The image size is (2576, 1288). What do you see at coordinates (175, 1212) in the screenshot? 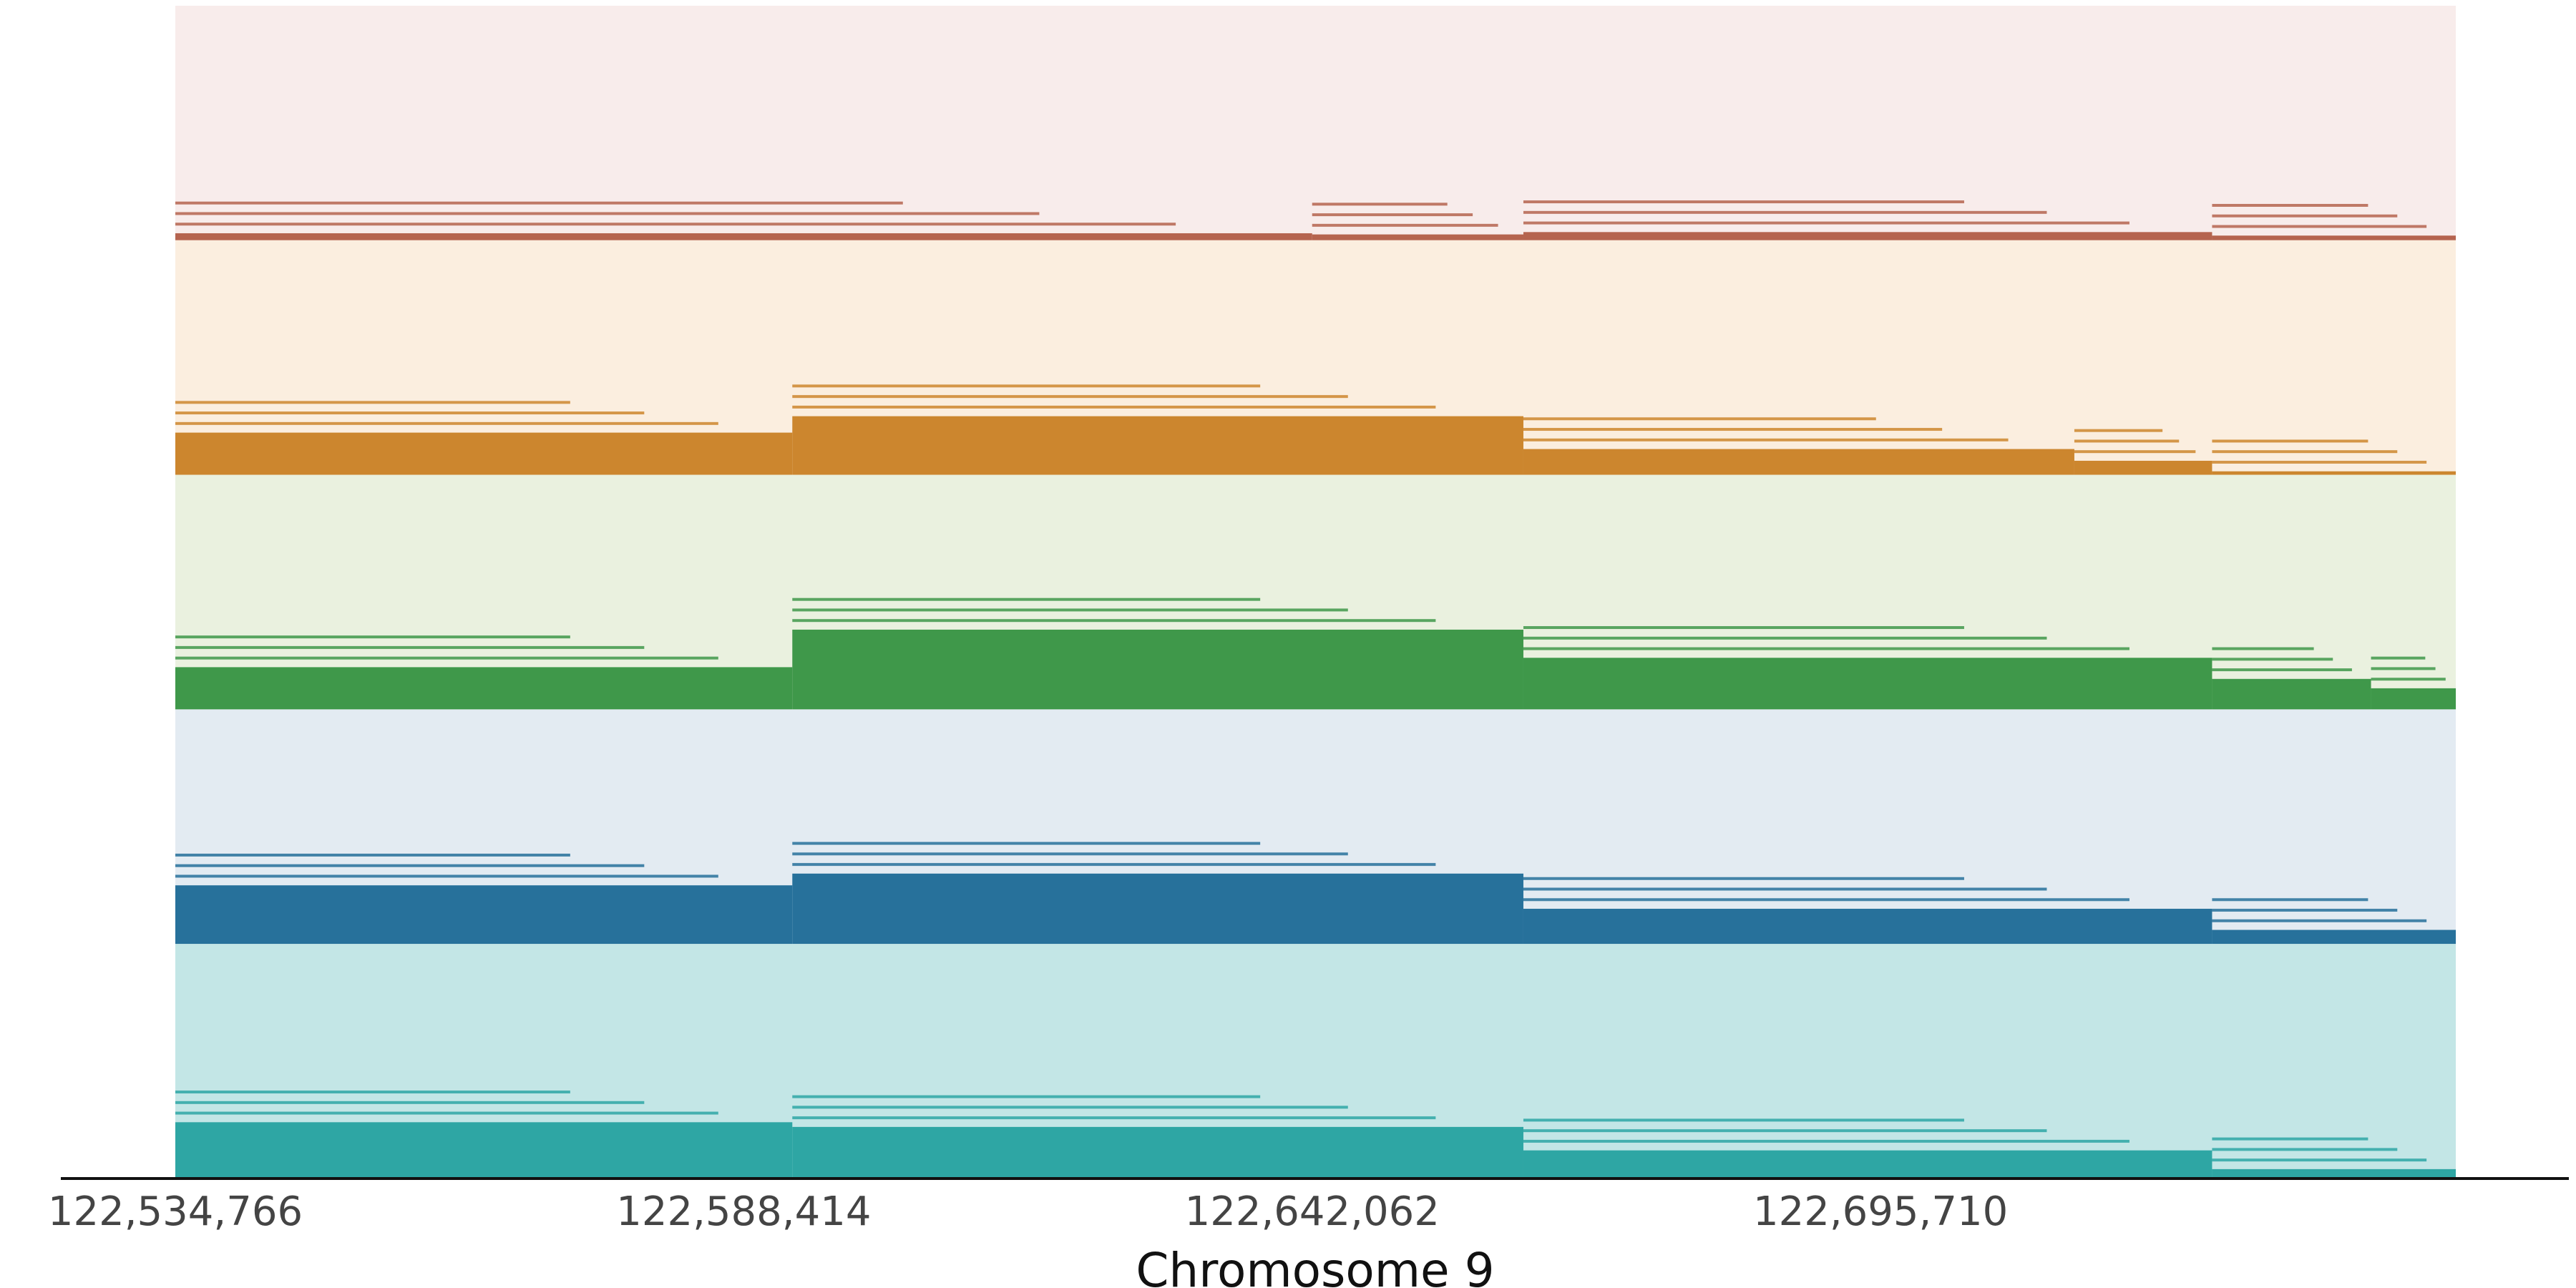
I see `x-tick-label-0: 122,534,766` at bounding box center [175, 1212].